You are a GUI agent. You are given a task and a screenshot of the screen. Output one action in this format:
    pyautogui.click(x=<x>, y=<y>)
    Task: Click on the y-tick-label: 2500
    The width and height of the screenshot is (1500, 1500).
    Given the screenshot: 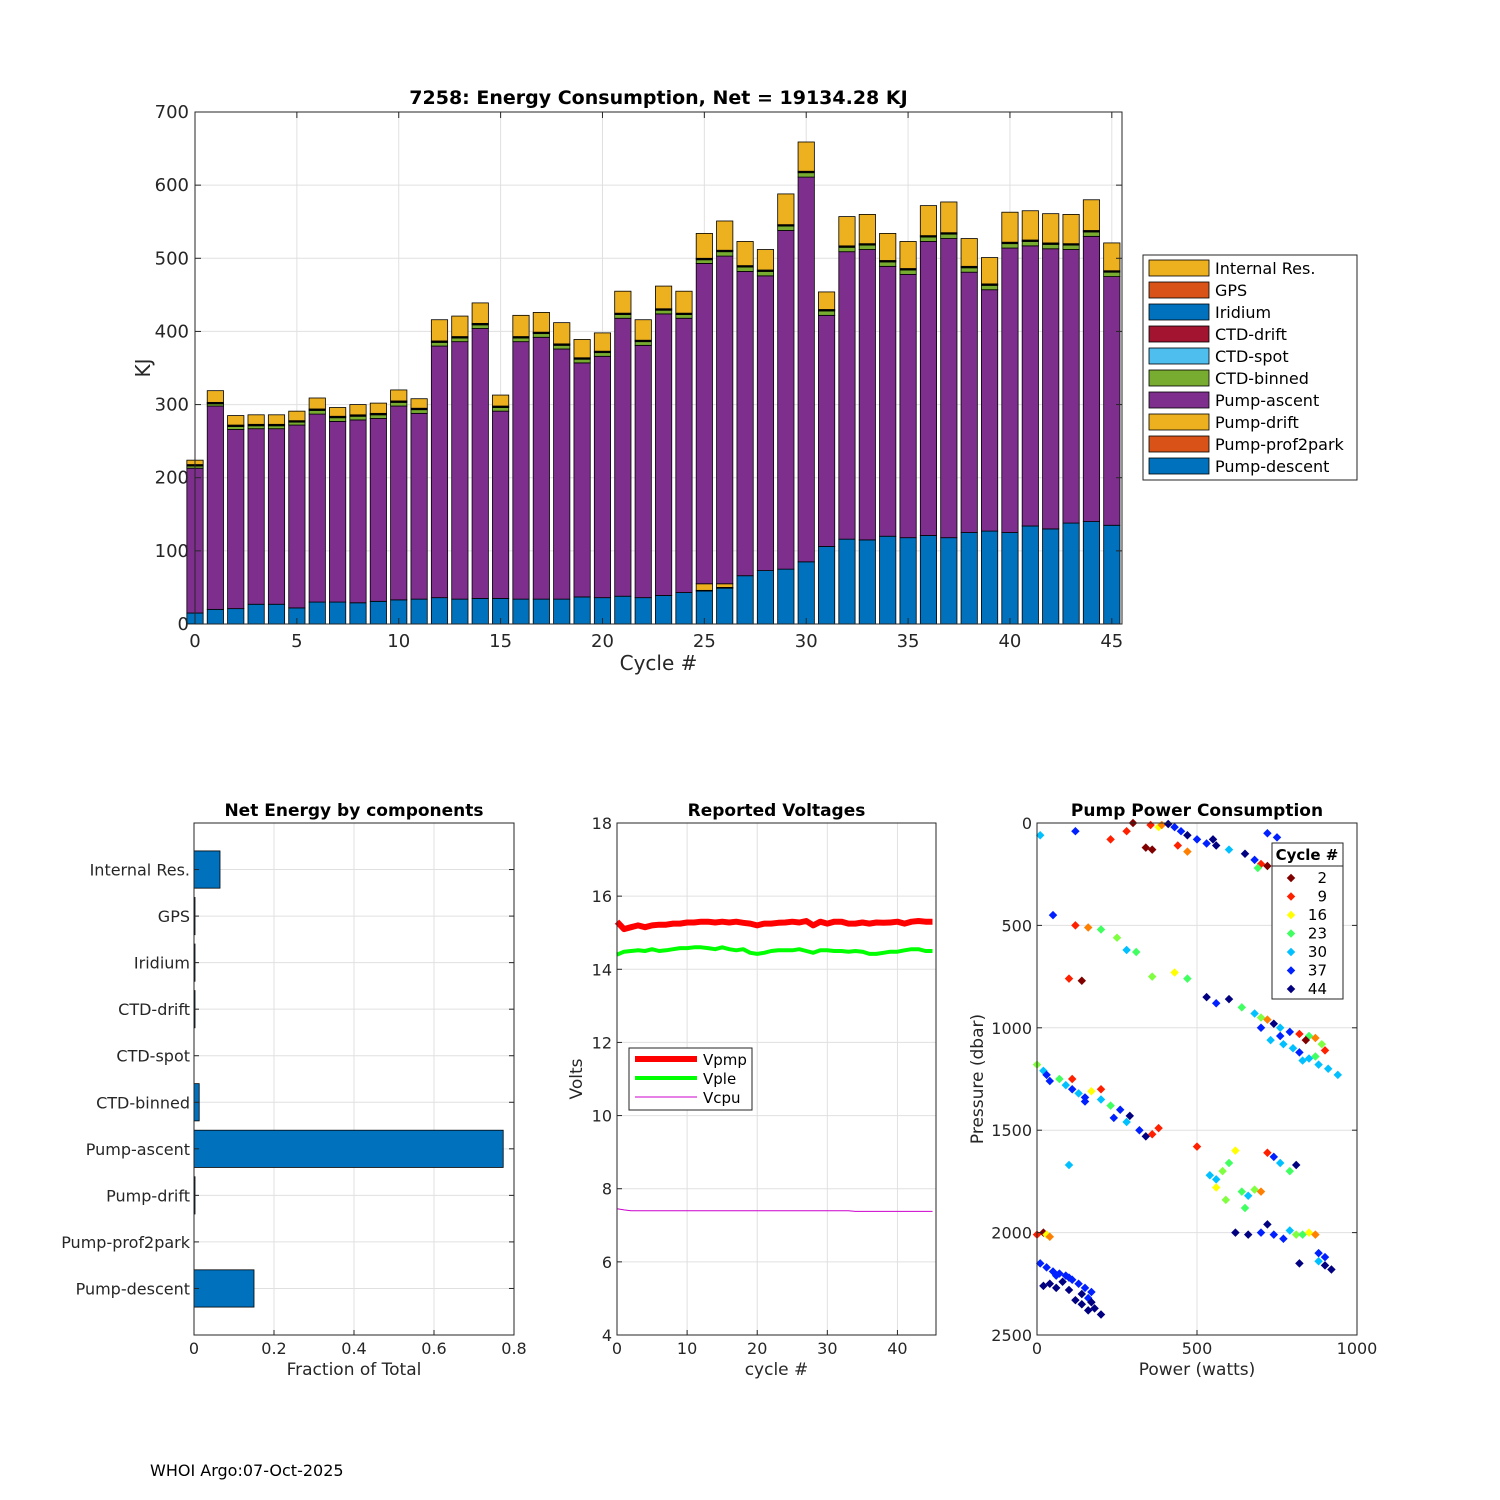 What is the action you would take?
    pyautogui.click(x=1011, y=1335)
    